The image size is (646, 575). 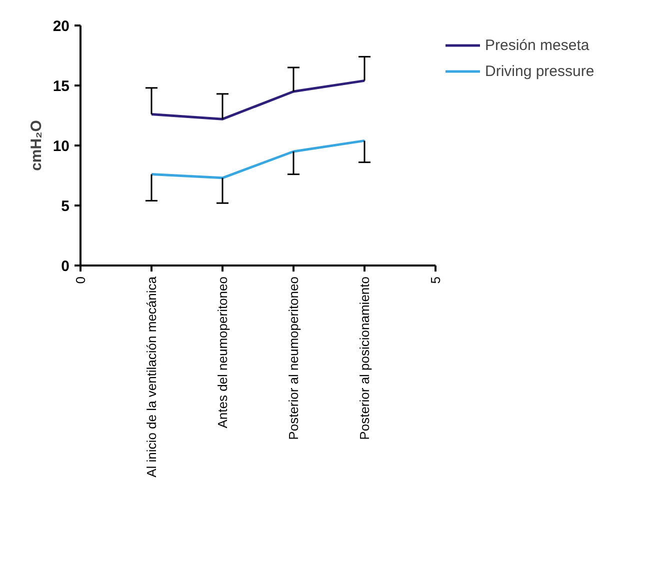 I want to click on y-tick-label: 5, so click(x=65, y=206).